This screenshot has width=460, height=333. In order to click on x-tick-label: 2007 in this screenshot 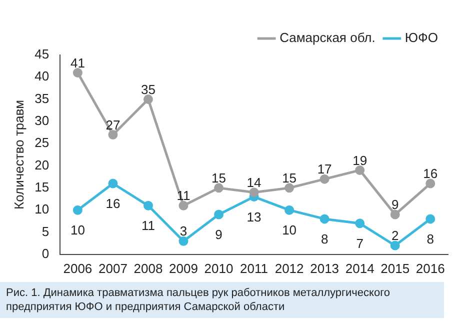, I will do `click(113, 268)`.